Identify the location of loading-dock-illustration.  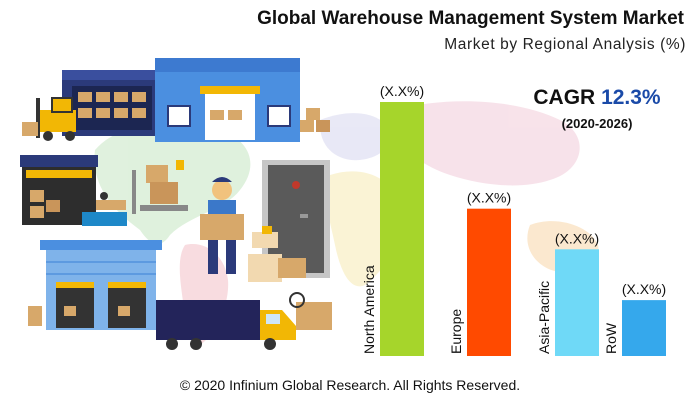
(73, 190).